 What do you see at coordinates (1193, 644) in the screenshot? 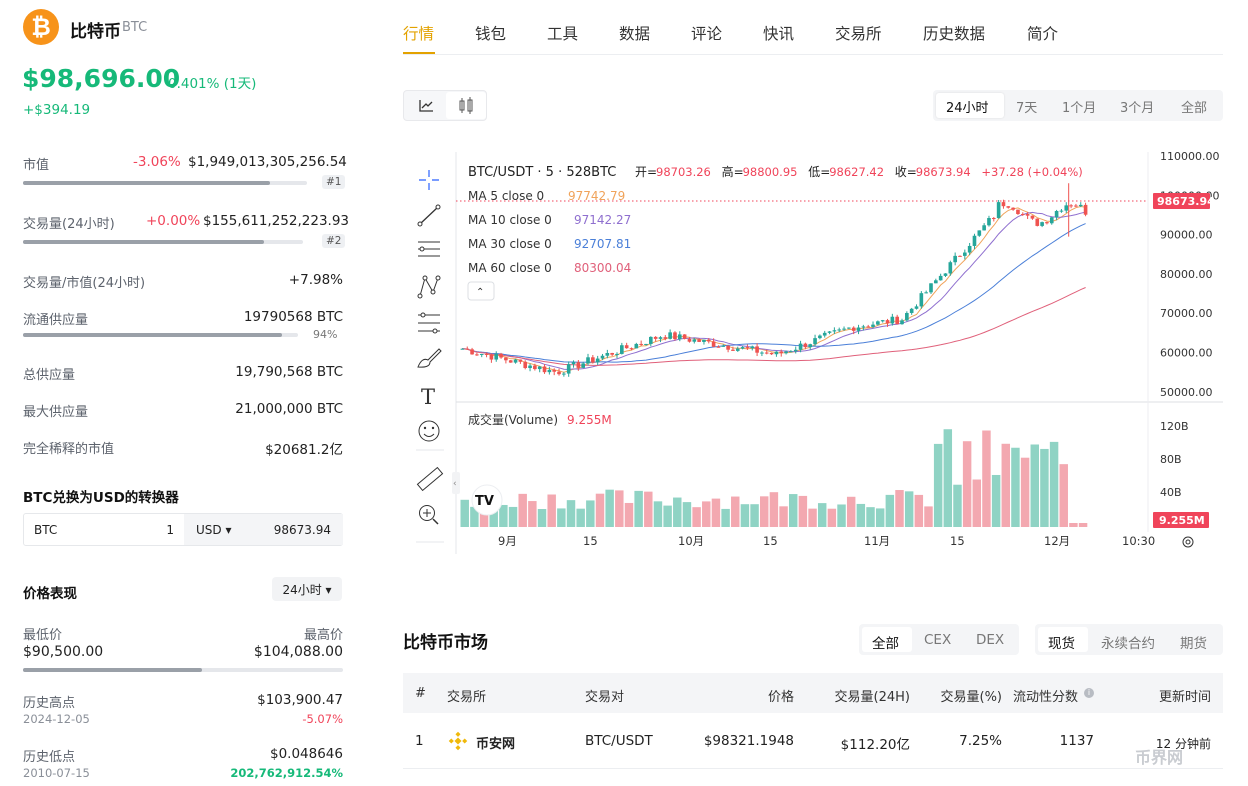
I see `type-futures: 期货` at bounding box center [1193, 644].